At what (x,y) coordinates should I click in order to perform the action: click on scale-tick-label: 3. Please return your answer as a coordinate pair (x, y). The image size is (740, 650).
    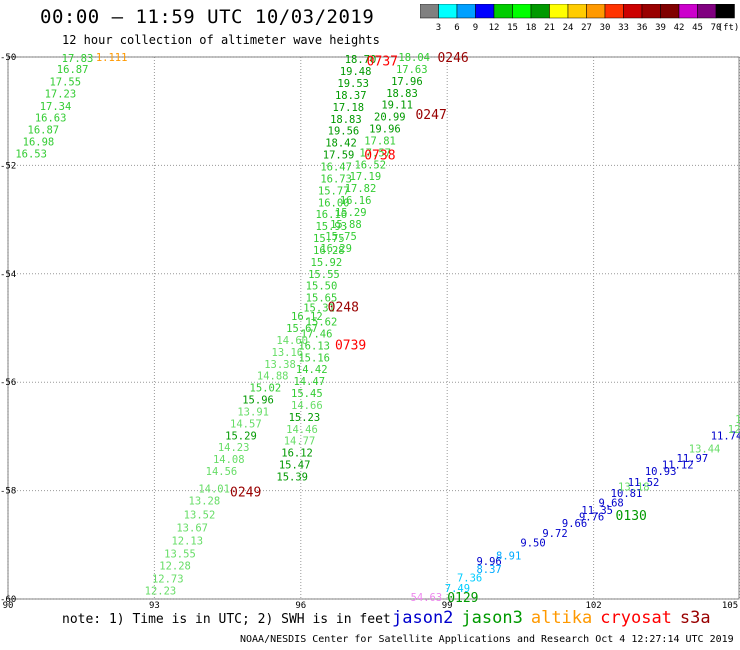
    Looking at the image, I should click on (438, 28).